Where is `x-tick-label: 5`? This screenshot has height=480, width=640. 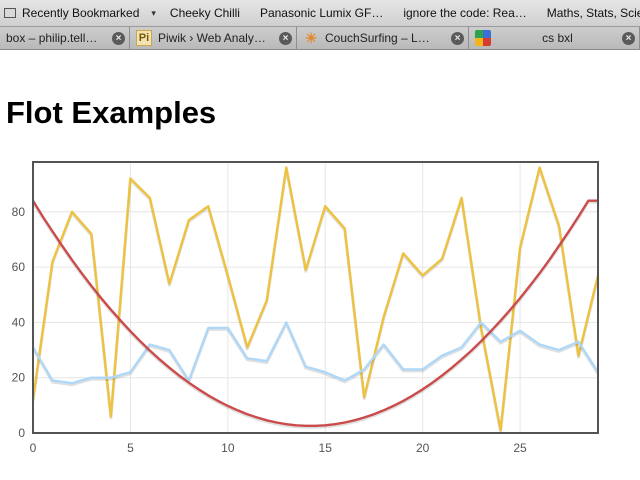 x-tick-label: 5 is located at coordinates (130, 448).